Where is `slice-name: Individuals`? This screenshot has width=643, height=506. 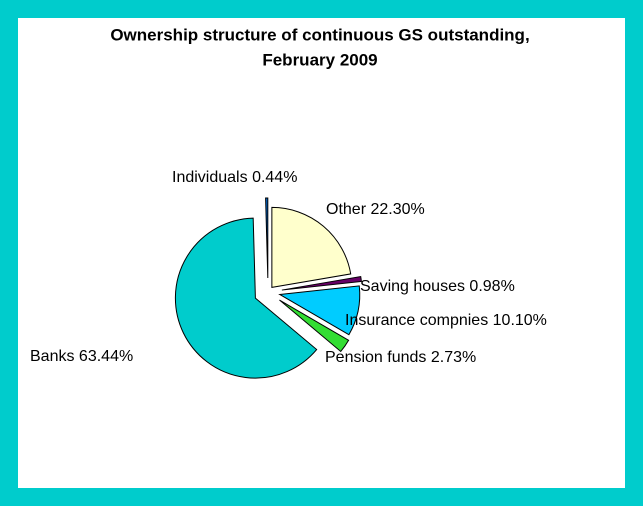 slice-name: Individuals is located at coordinates (210, 177).